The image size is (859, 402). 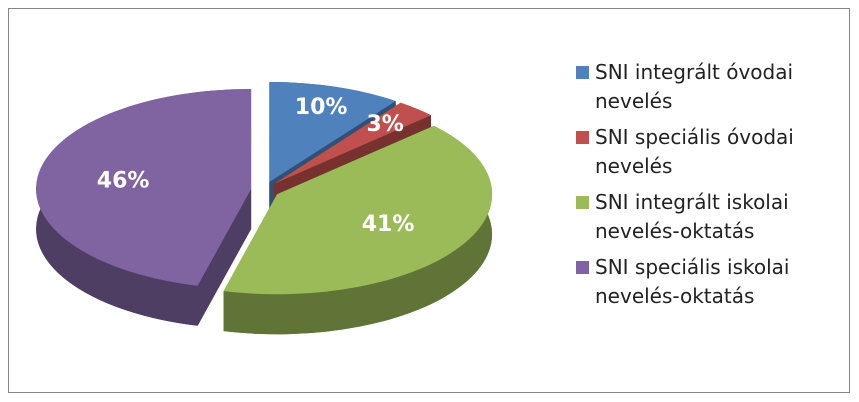 I want to click on legend-item: SNI speciális óvodai nevelés, so click(x=707, y=152).